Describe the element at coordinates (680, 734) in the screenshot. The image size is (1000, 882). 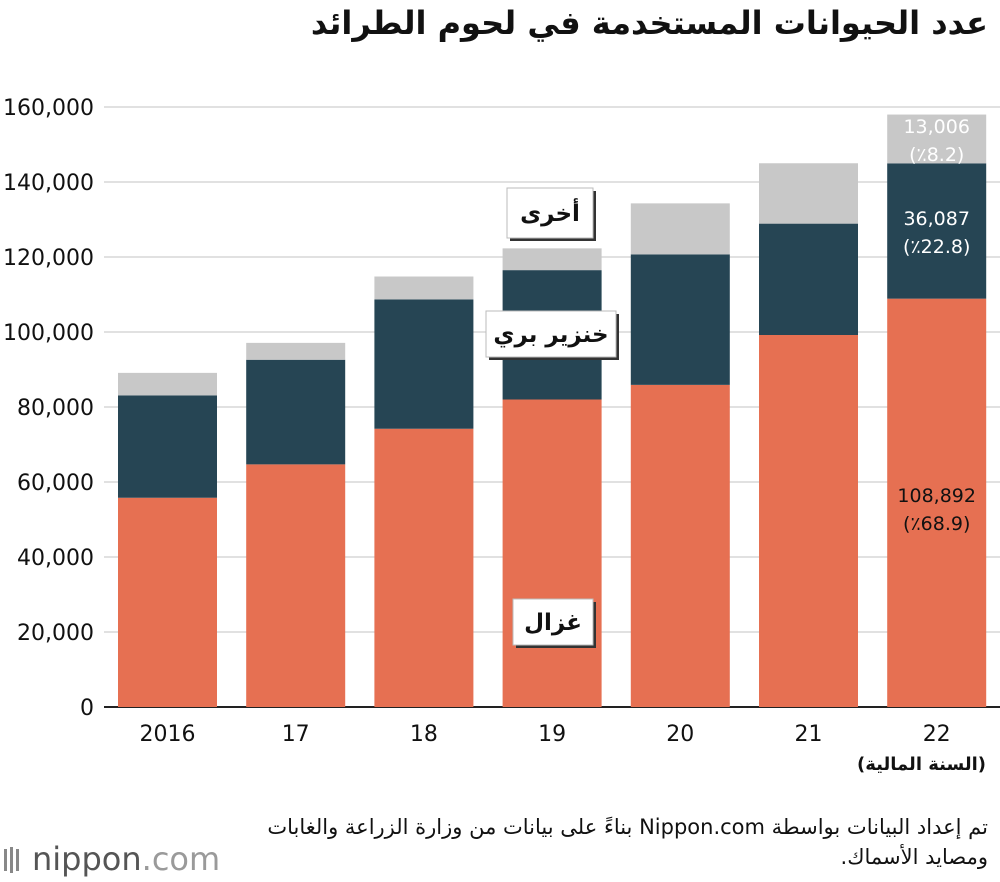
I see `x-tick-label: 20` at that location.